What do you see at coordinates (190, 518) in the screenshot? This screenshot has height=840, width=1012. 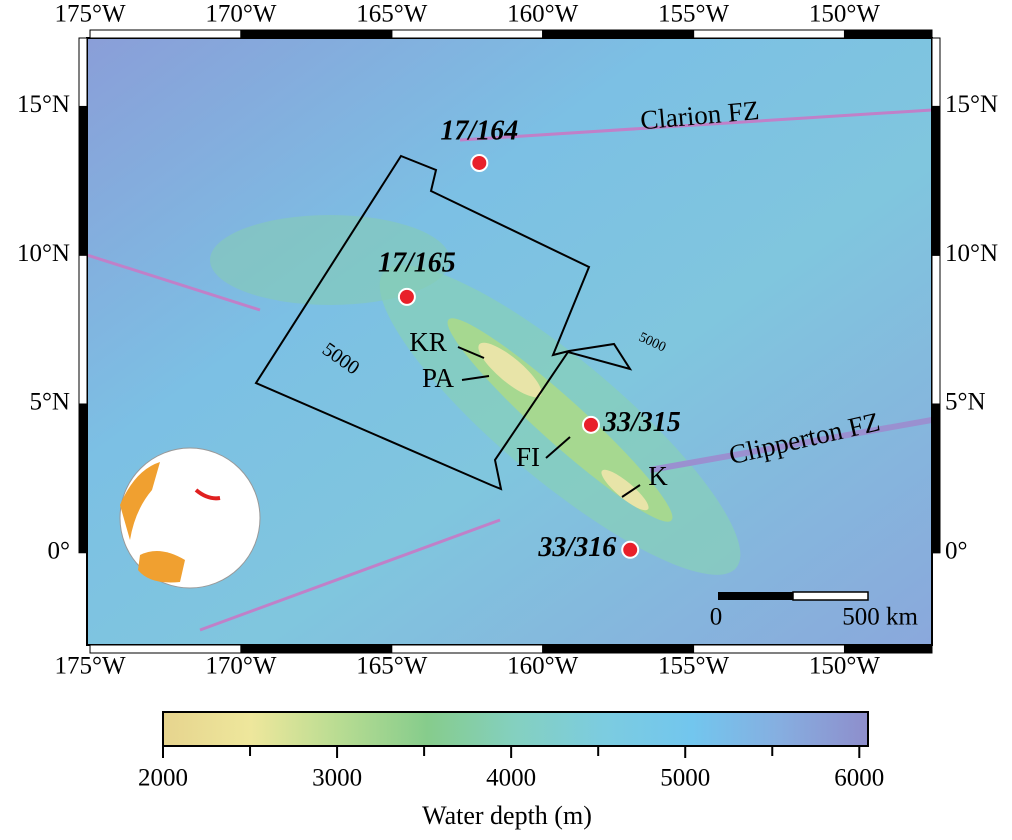 I see `globe-inset` at bounding box center [190, 518].